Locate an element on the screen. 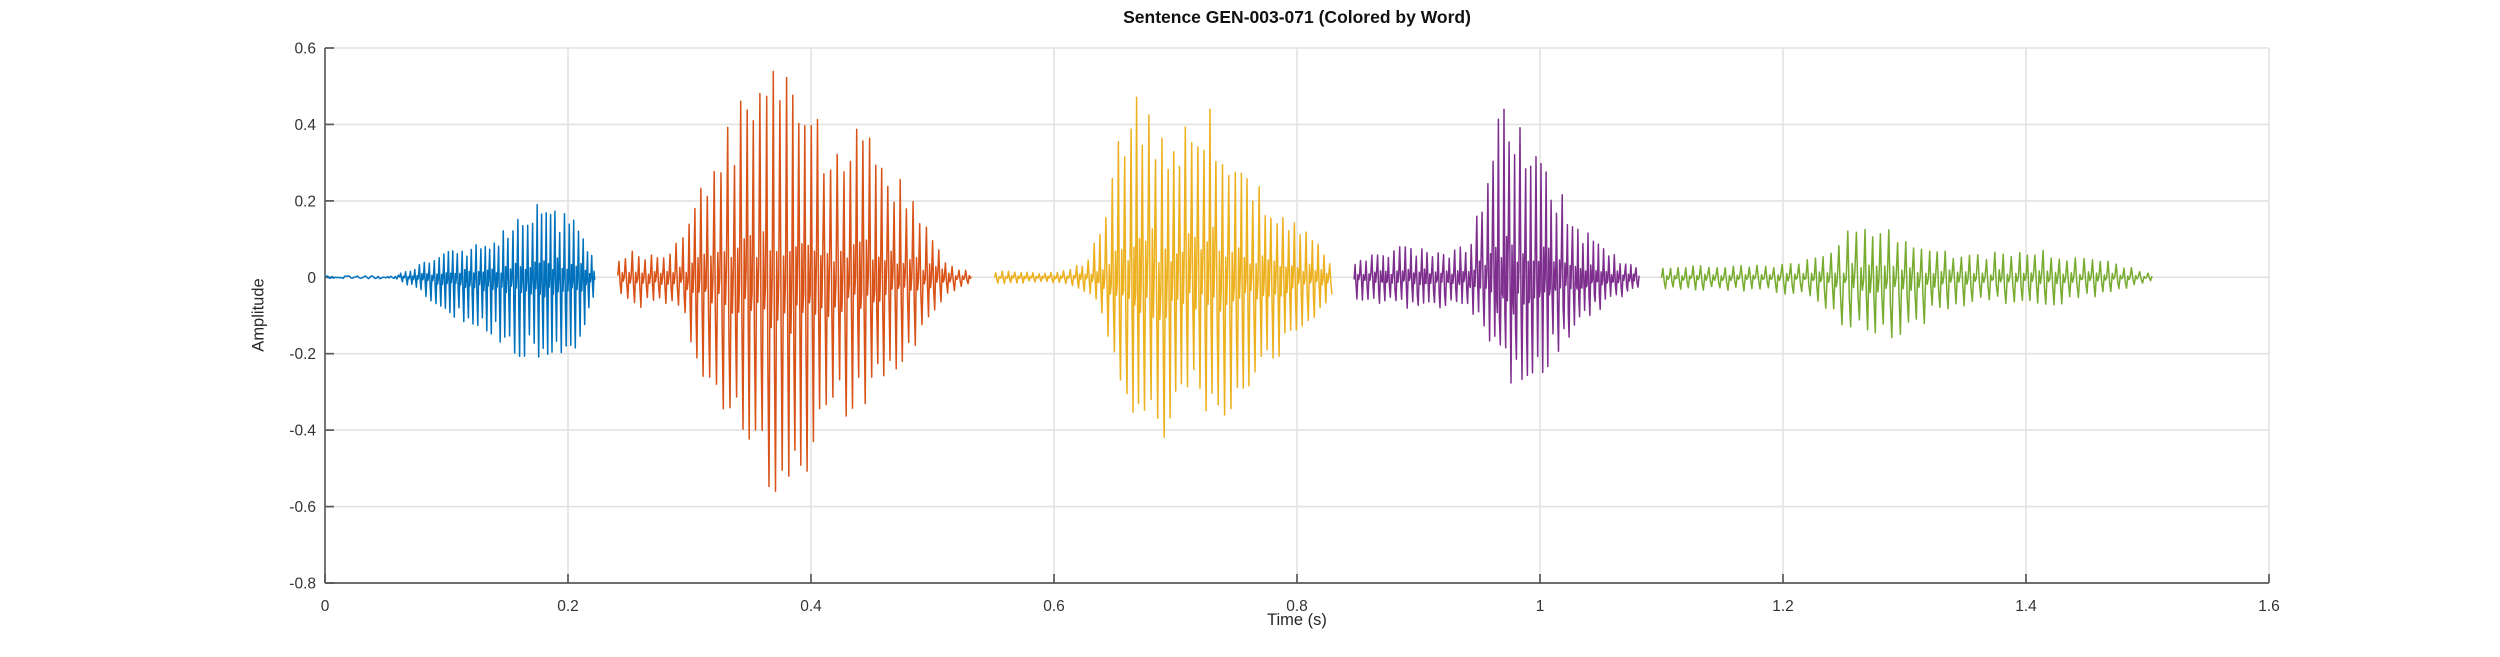 This screenshot has height=657, width=2500. y-tick-label: 0.2 is located at coordinates (305, 201).